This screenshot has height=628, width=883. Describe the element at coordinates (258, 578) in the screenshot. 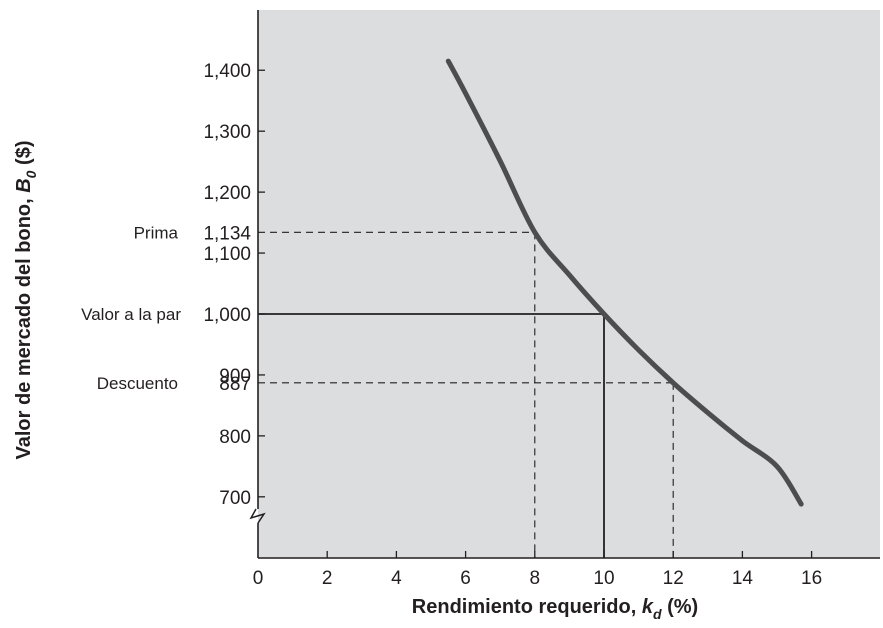

I see `x-tick-label: 0` at that location.